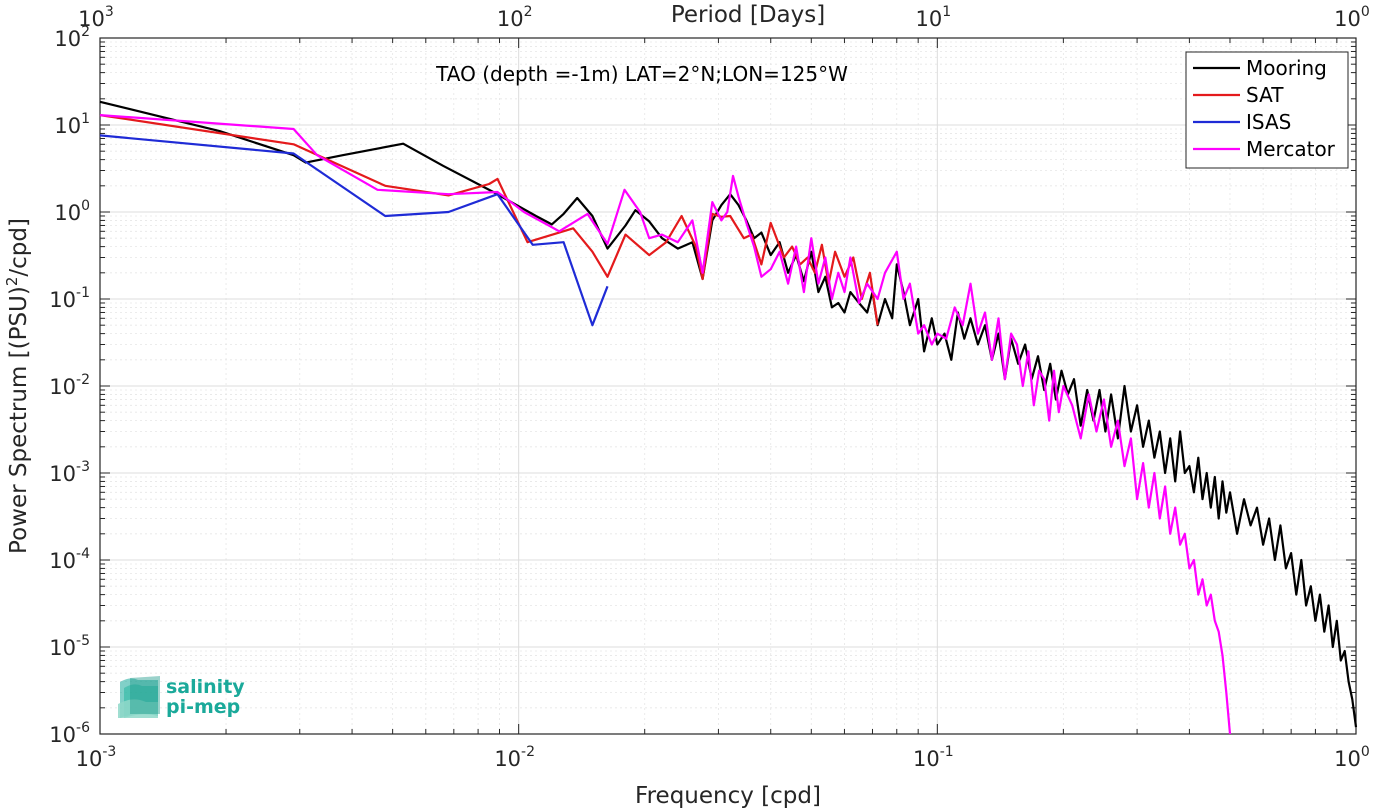  Describe the element at coordinates (1286, 68) in the screenshot. I see `legend-label-mooring: Mooring` at that location.